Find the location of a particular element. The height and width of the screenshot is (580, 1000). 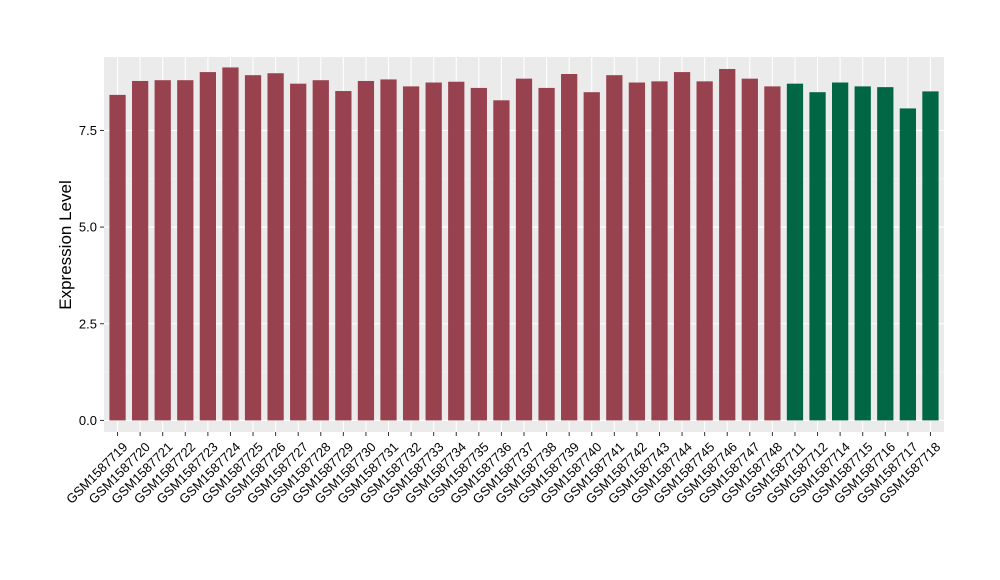

y-tick-label: 7.5 is located at coordinates (88, 130).